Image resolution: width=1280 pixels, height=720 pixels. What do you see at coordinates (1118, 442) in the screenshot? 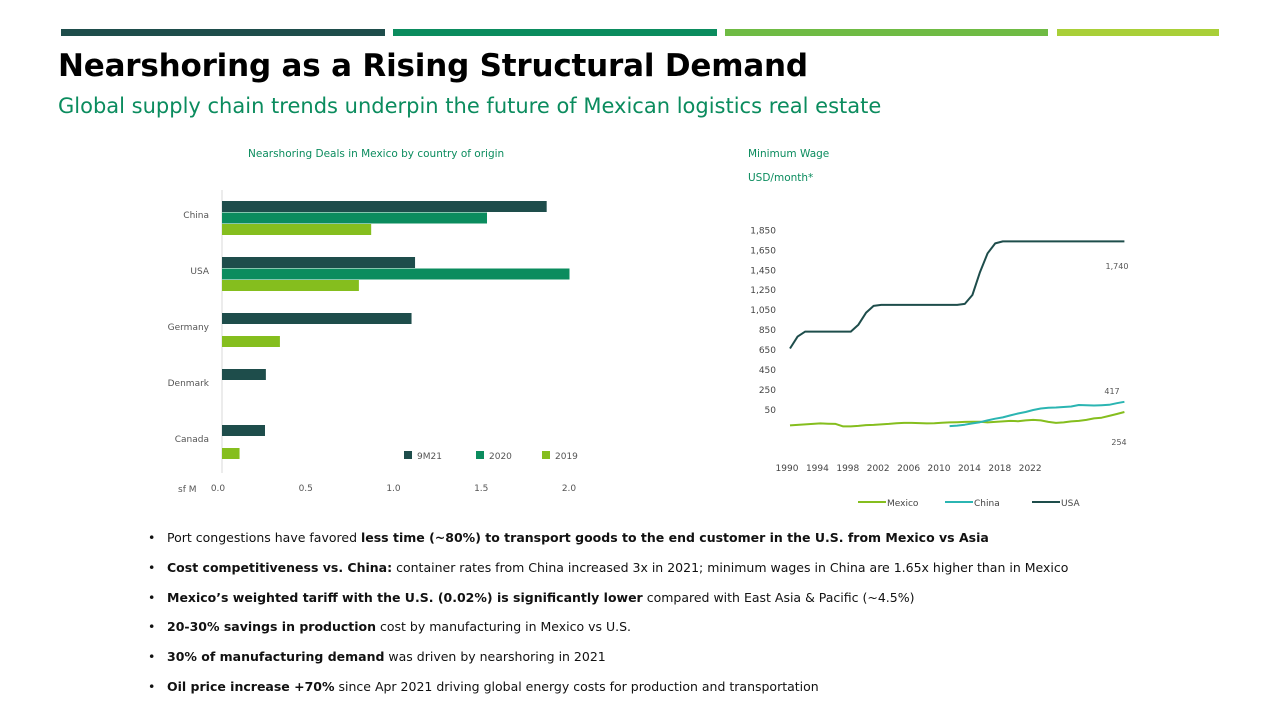
I see `mexico-end-label: 254` at bounding box center [1118, 442].